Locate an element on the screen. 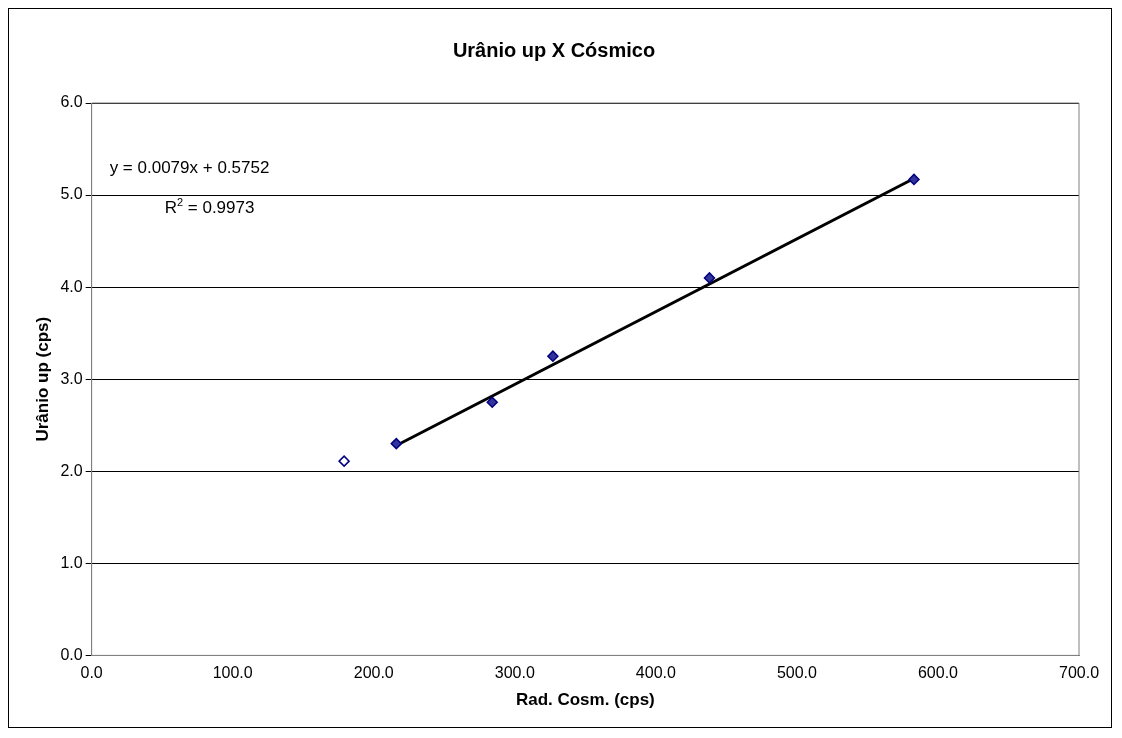 The width and height of the screenshot is (1122, 738). x-tick-label: 0.0 is located at coordinates (91, 673).